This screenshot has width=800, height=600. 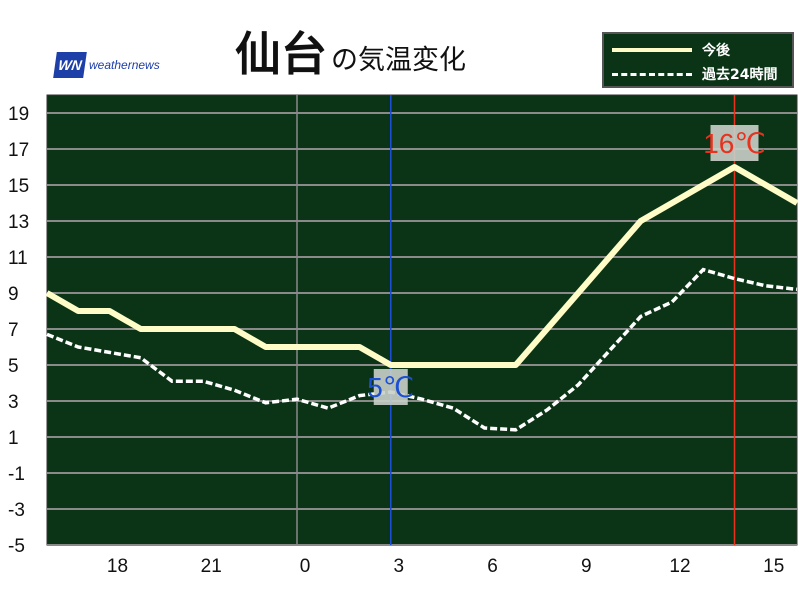 I want to click on y-tick-label: 13, so click(x=18, y=222).